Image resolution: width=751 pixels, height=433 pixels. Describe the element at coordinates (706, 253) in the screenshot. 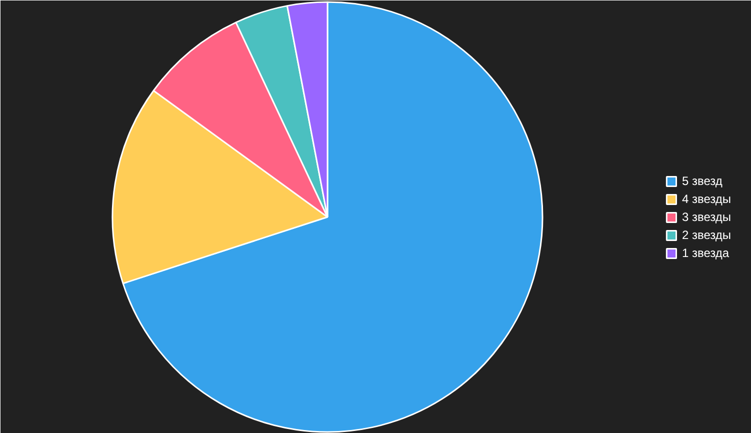

I see `legend-label: 1 звезда` at that location.